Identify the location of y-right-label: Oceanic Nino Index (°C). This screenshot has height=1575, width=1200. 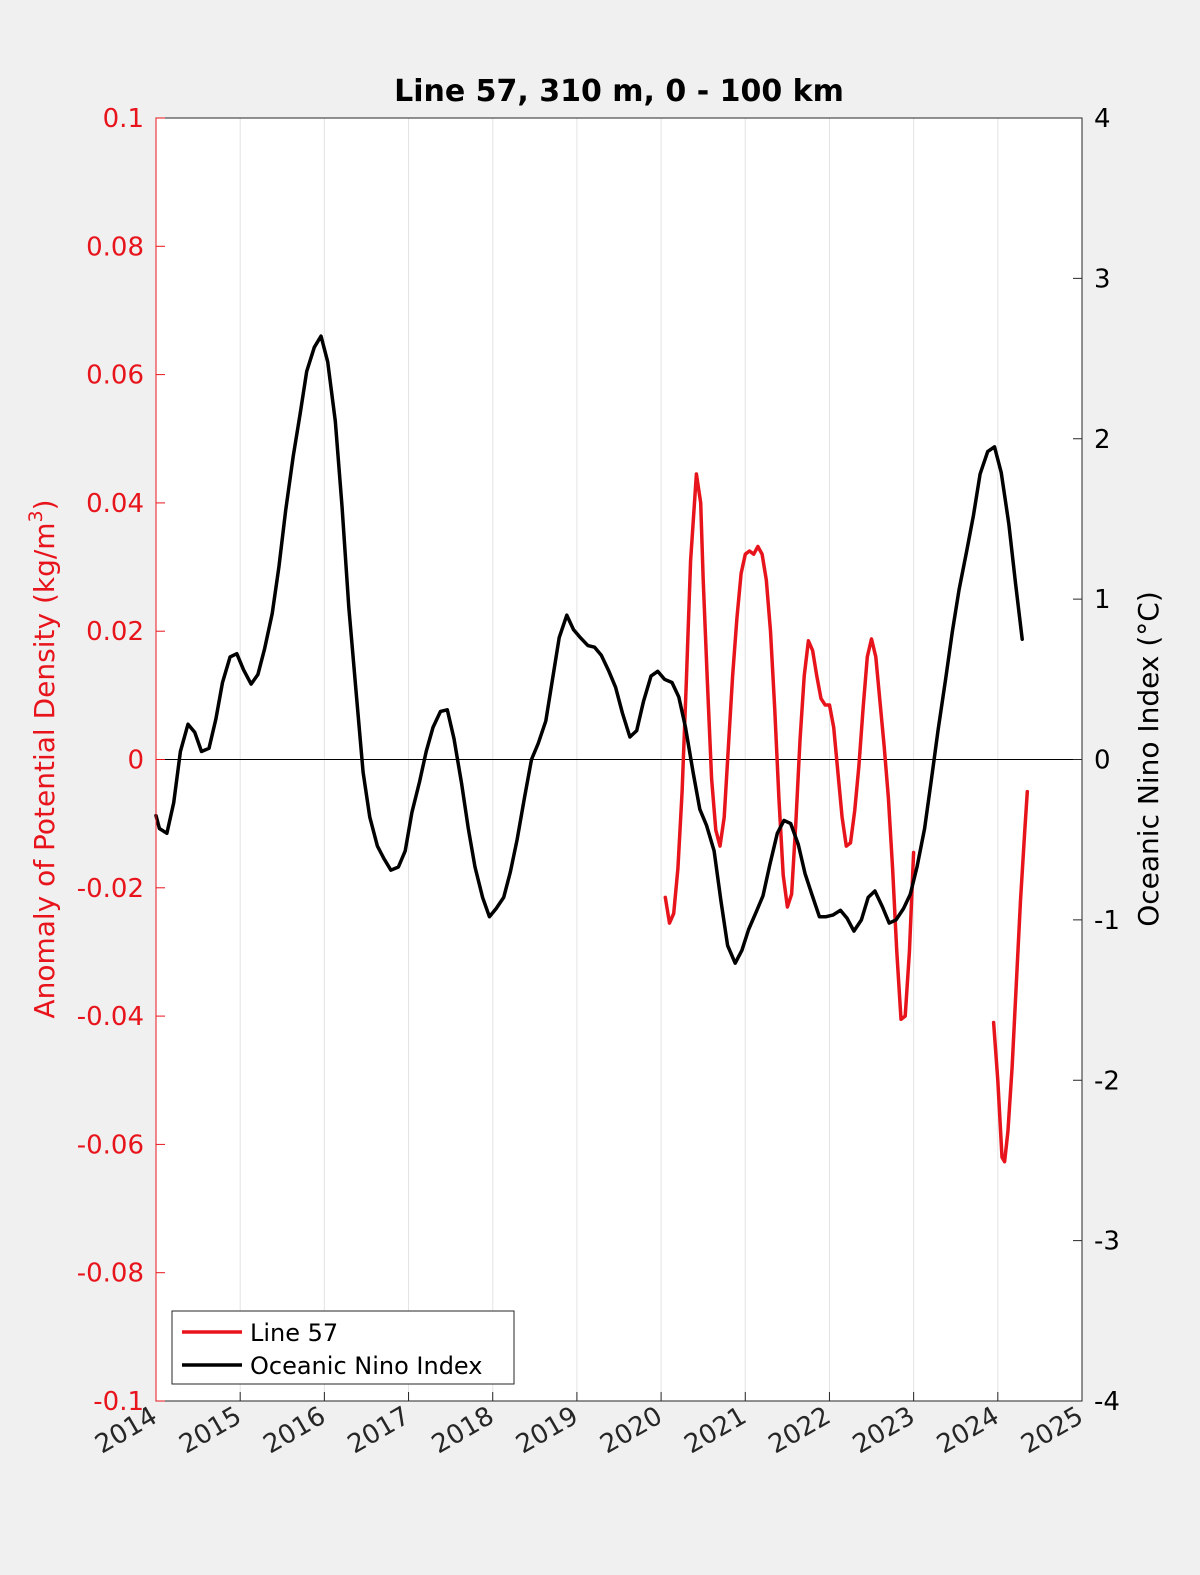
(1148, 759).